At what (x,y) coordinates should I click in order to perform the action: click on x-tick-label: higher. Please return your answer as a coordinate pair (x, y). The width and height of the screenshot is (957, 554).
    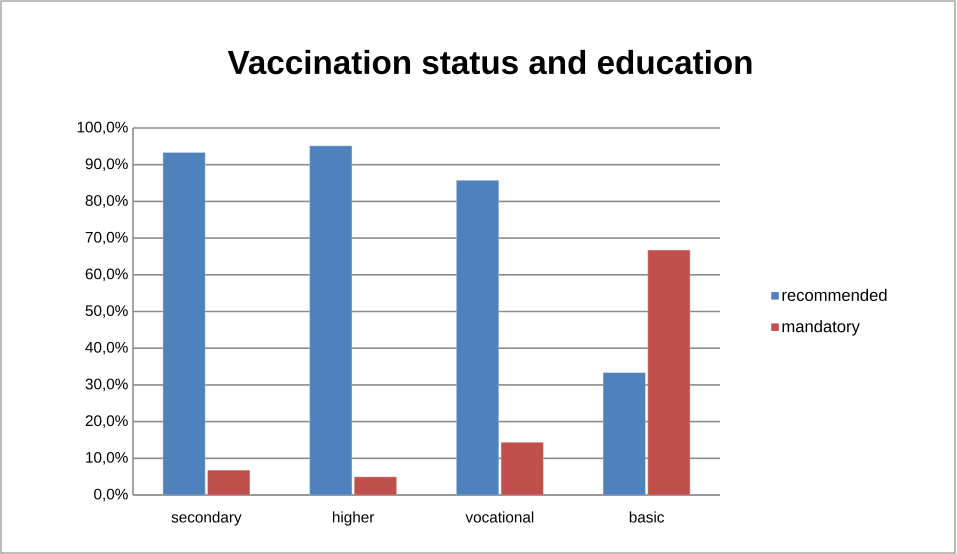
    Looking at the image, I should click on (353, 518).